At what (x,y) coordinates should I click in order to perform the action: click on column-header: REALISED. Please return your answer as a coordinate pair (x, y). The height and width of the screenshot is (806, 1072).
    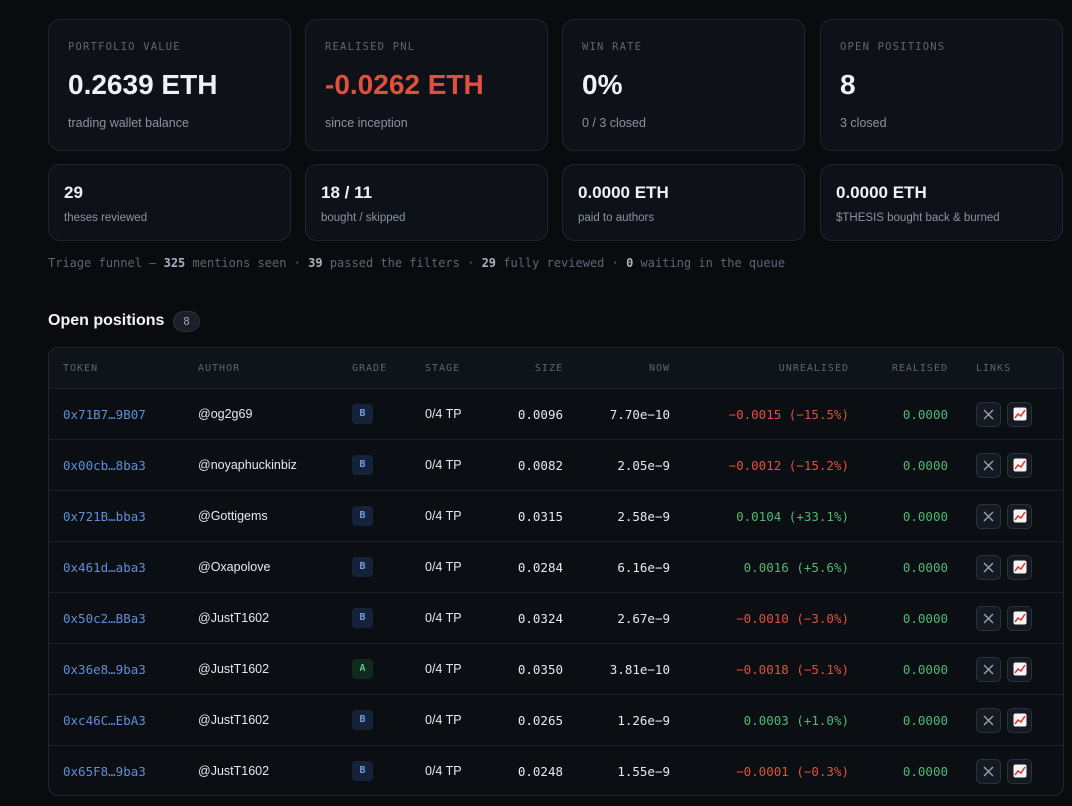
    Looking at the image, I should click on (919, 368).